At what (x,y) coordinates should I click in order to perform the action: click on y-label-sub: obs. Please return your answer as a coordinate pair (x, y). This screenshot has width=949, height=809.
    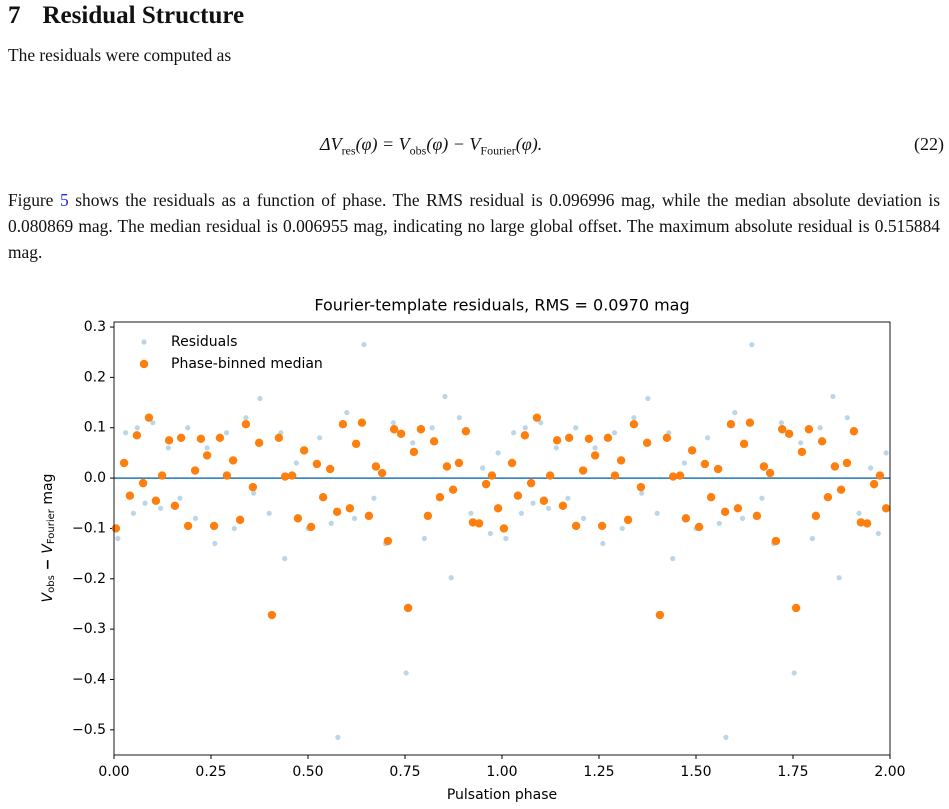
    Looking at the image, I should click on (51, 584).